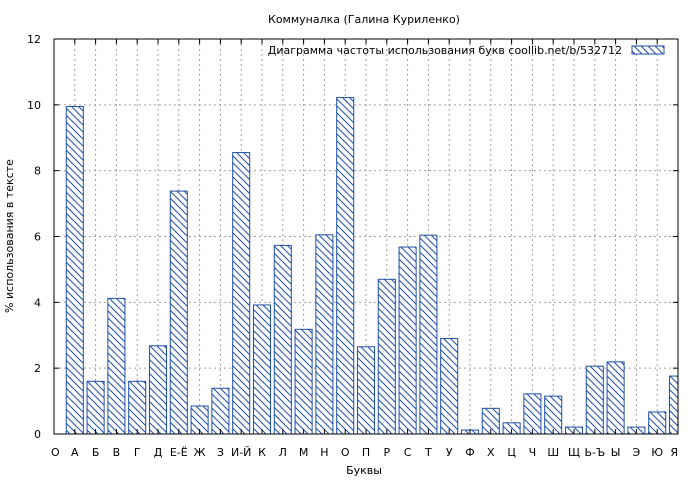 The image size is (700, 480). Describe the element at coordinates (37, 434) in the screenshot. I see `y-tick-label: 0` at that location.